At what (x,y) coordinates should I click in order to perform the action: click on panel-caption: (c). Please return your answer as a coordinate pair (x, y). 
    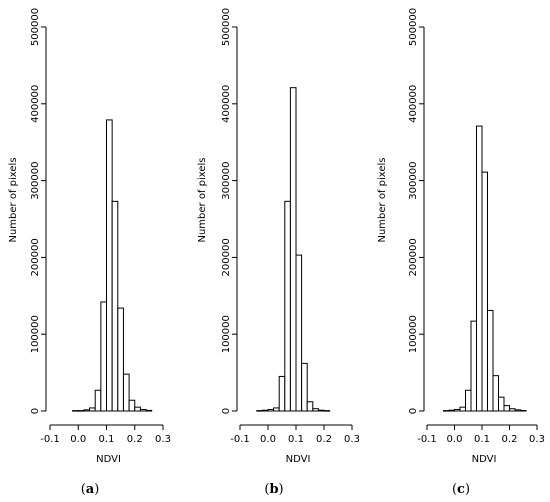
    Looking at the image, I should click on (461, 489).